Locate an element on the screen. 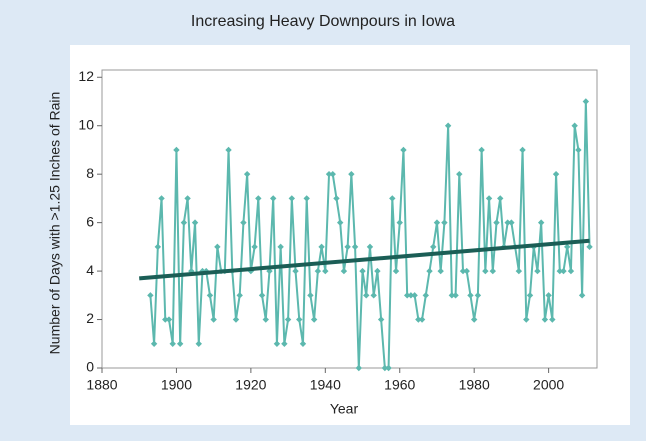 The image size is (646, 441). x-tick-label: 1900 is located at coordinates (176, 385).